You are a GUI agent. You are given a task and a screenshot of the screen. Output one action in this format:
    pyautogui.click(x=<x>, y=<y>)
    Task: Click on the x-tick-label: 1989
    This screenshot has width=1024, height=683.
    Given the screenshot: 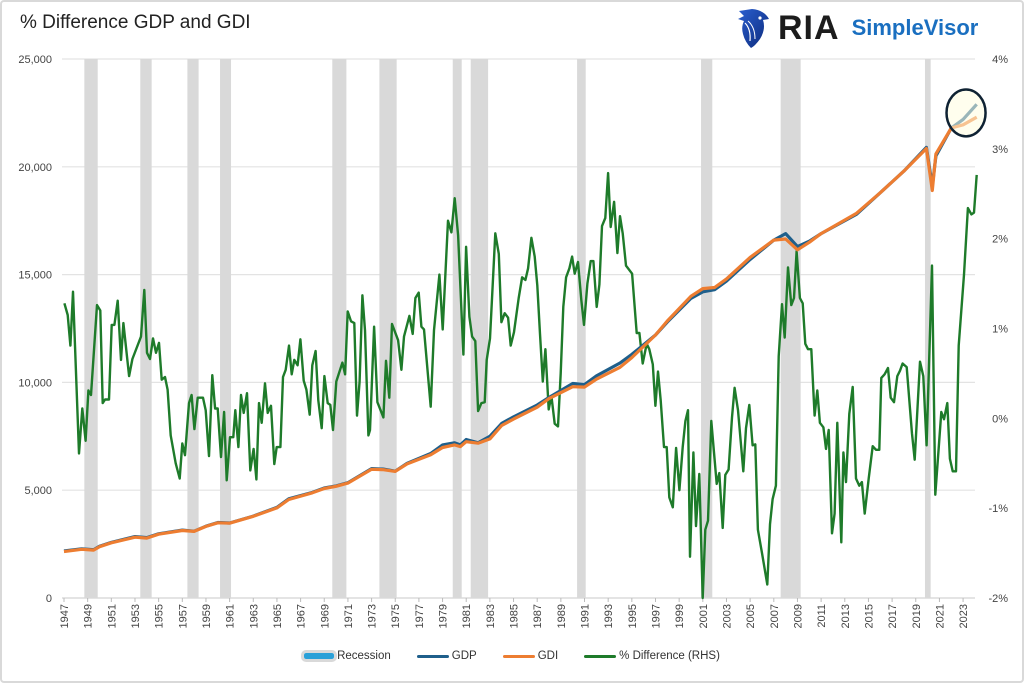 What is the action you would take?
    pyautogui.click(x=562, y=616)
    